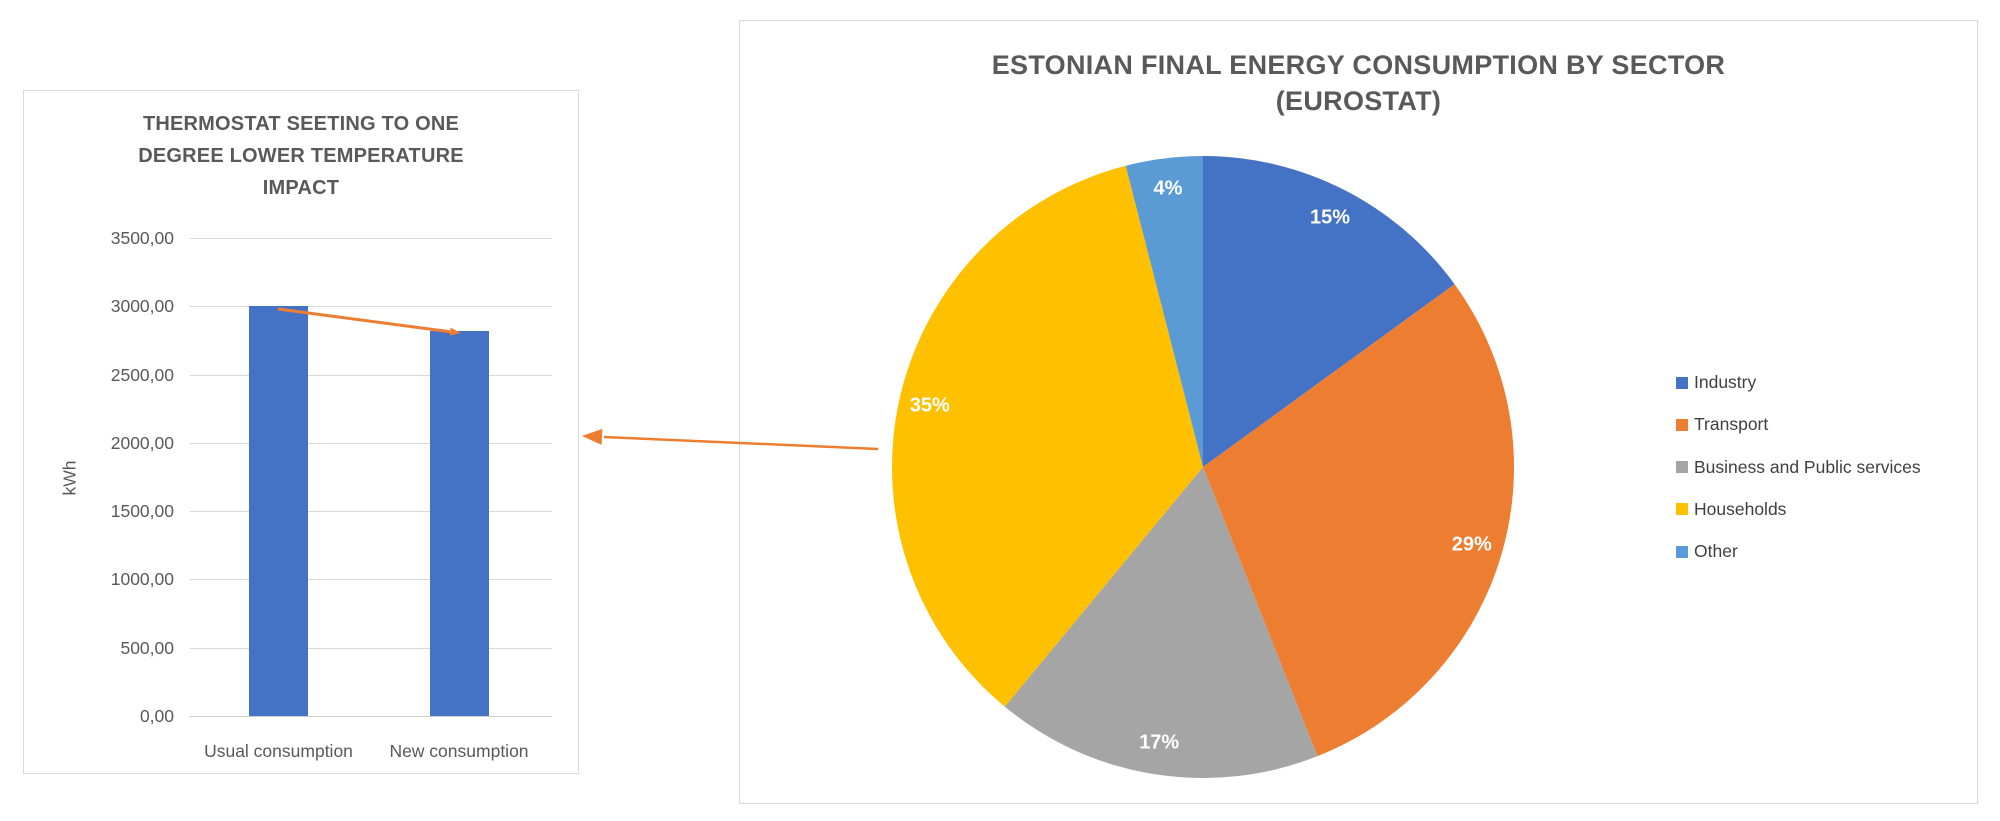 Image resolution: width=2000 pixels, height=821 pixels. What do you see at coordinates (1159, 742) in the screenshot?
I see `pie-slice-label-business-and-public-services: 17%` at bounding box center [1159, 742].